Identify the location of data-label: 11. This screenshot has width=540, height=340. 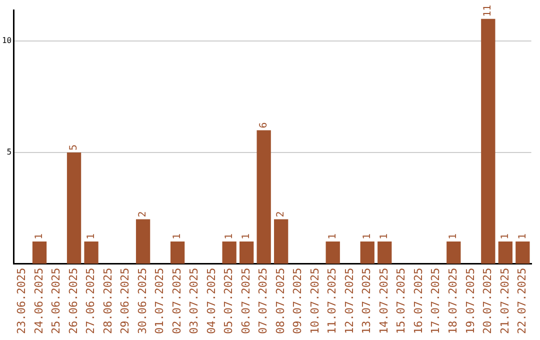
(488, 10).